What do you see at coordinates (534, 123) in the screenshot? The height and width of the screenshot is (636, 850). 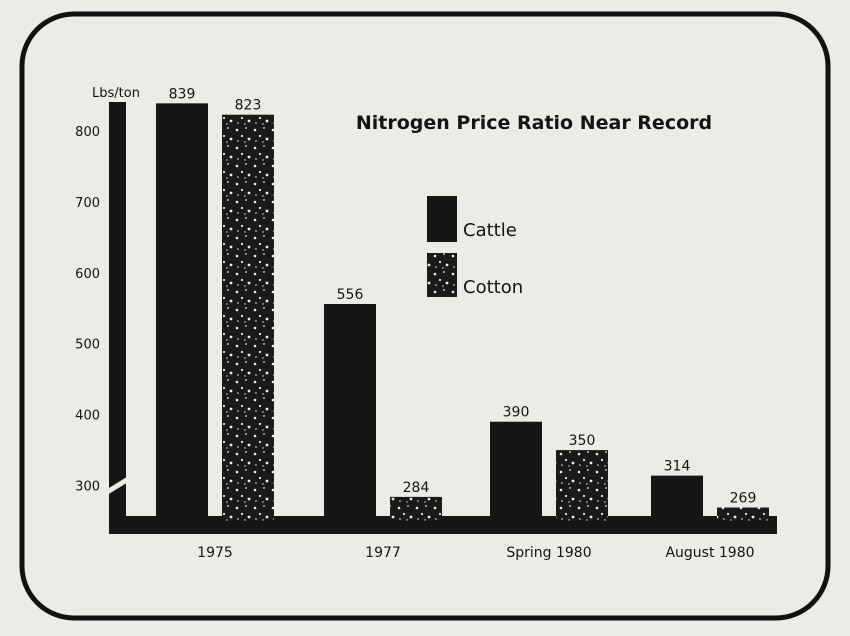 I see `chart-title: Nitrogen Price Ratio Near Record` at bounding box center [534, 123].